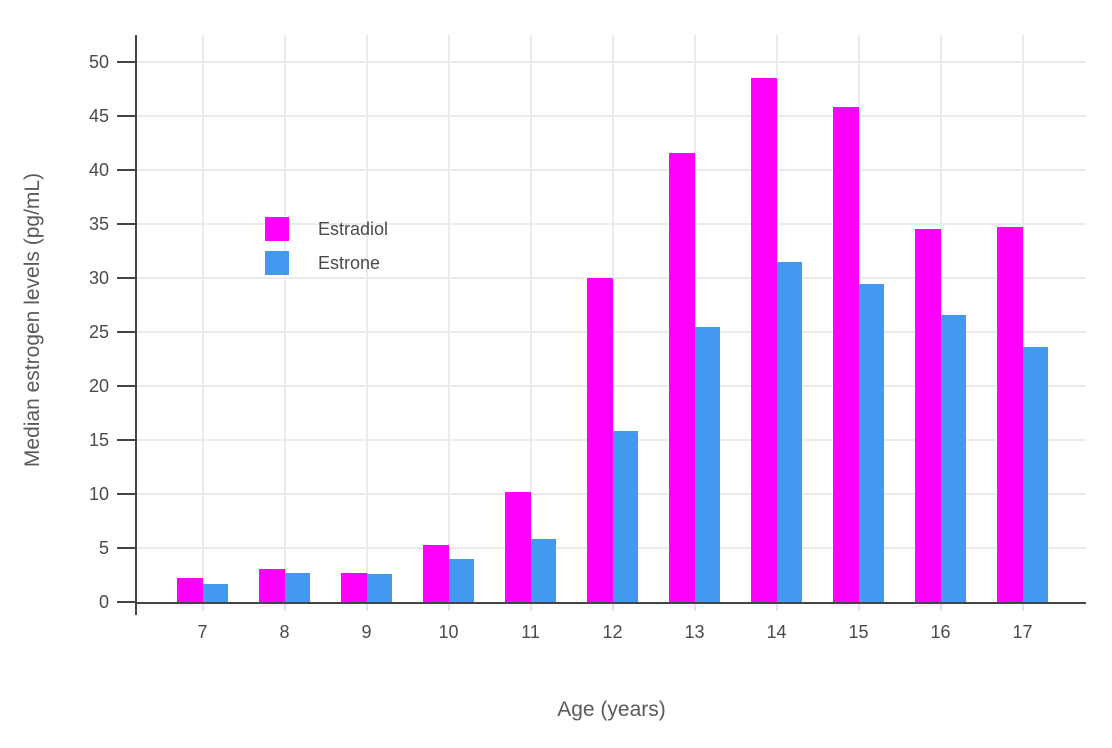 The image size is (1112, 748). I want to click on x-tick-label-age-11: 11, so click(530, 632).